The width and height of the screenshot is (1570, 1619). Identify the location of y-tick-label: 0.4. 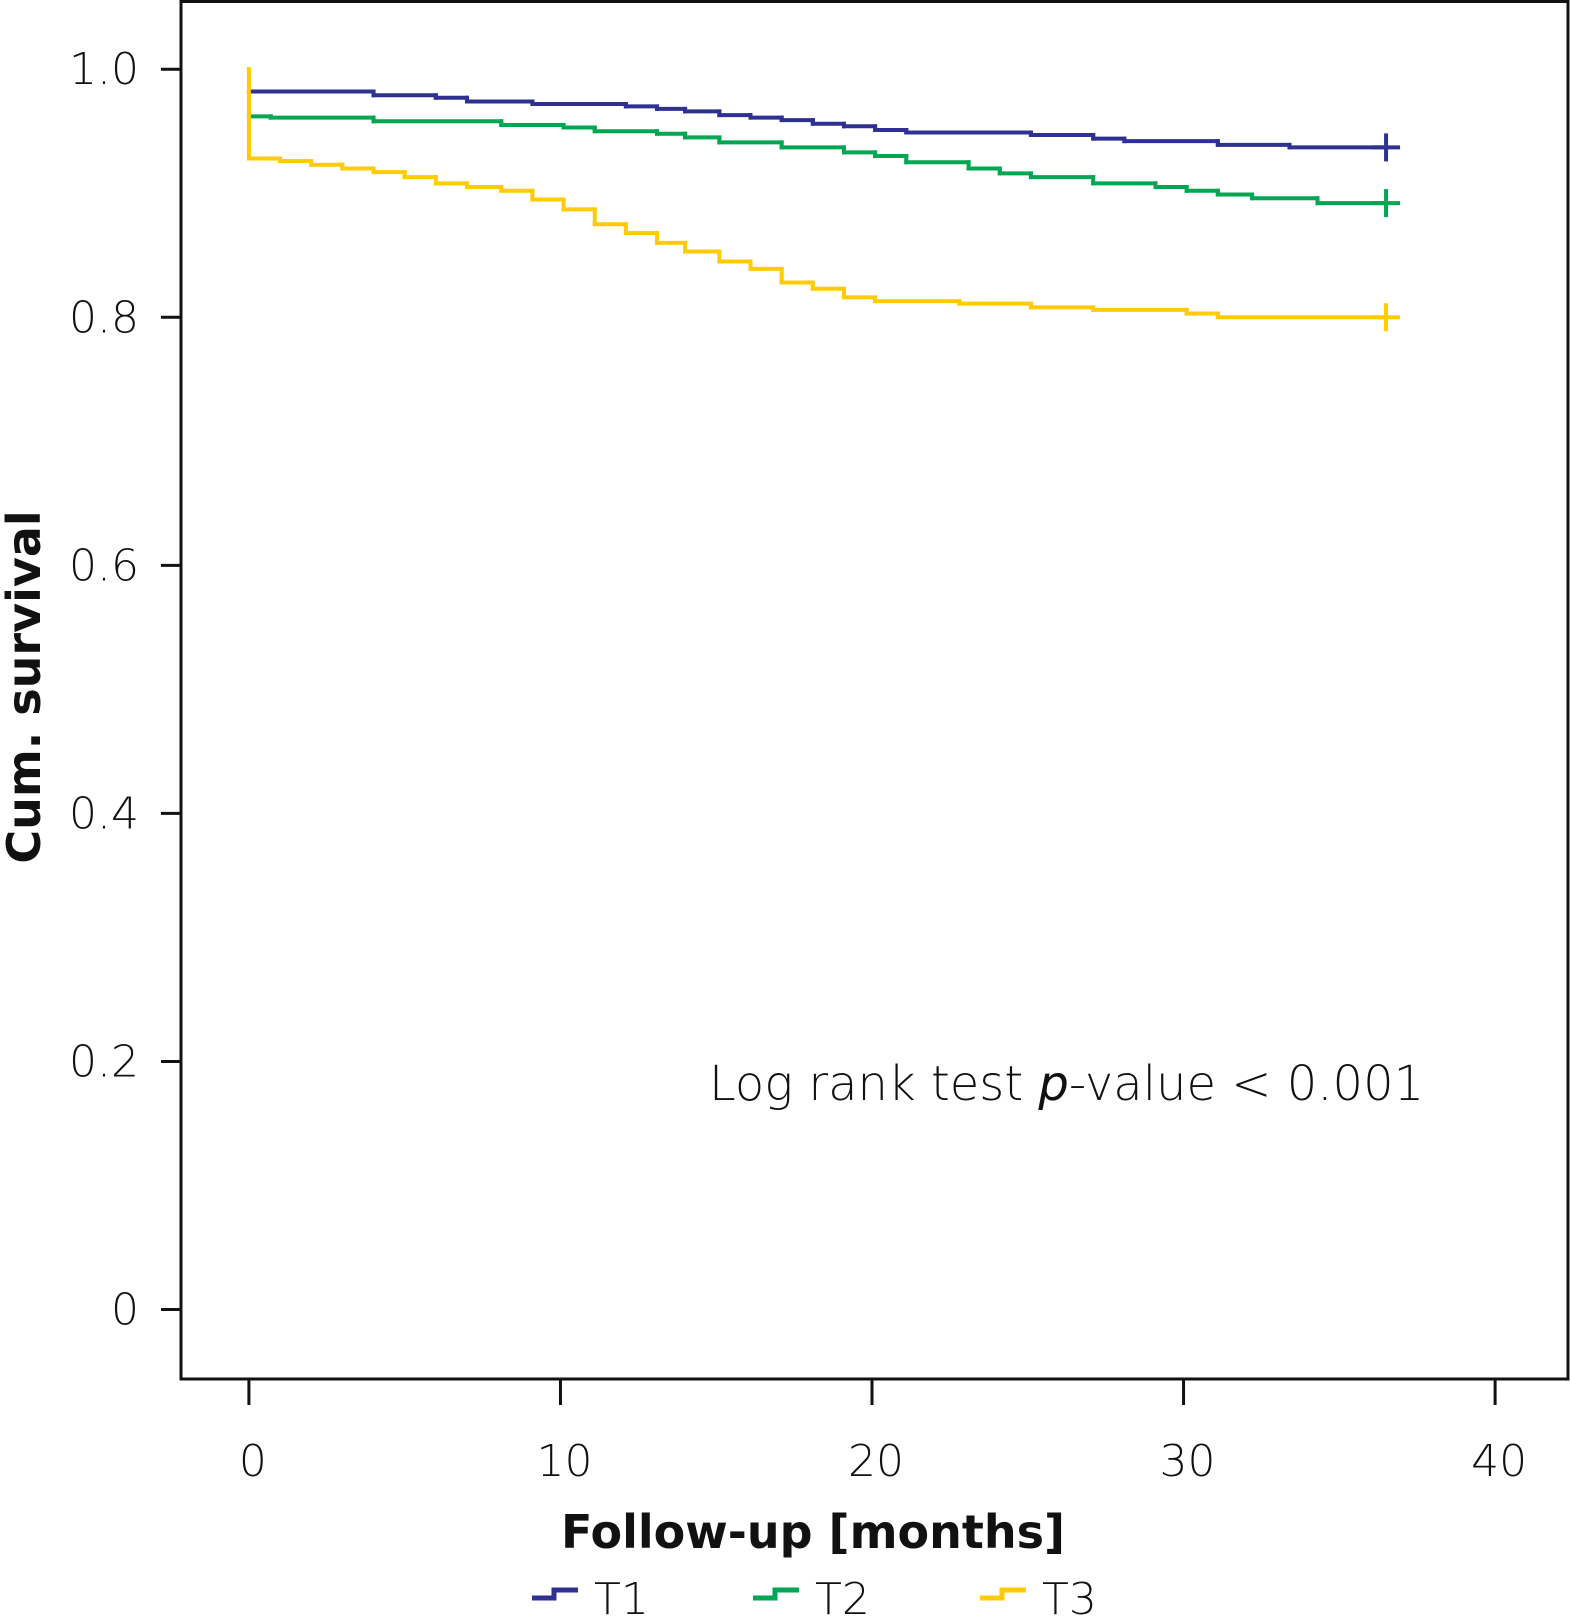
(104, 813).